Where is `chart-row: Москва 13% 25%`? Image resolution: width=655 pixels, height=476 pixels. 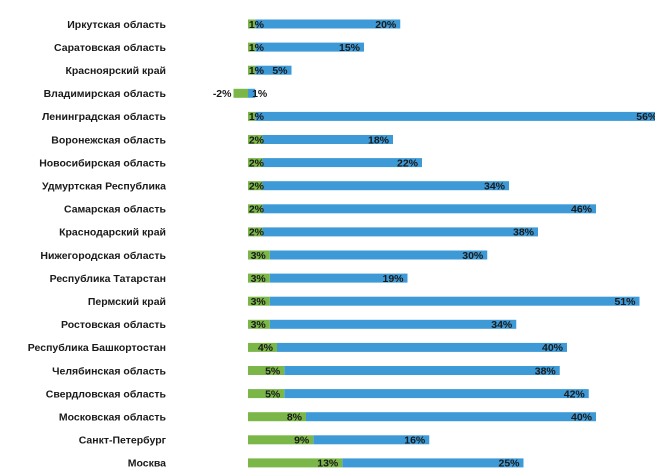
chart-row: Москва 13% 25% is located at coordinates (326, 464).